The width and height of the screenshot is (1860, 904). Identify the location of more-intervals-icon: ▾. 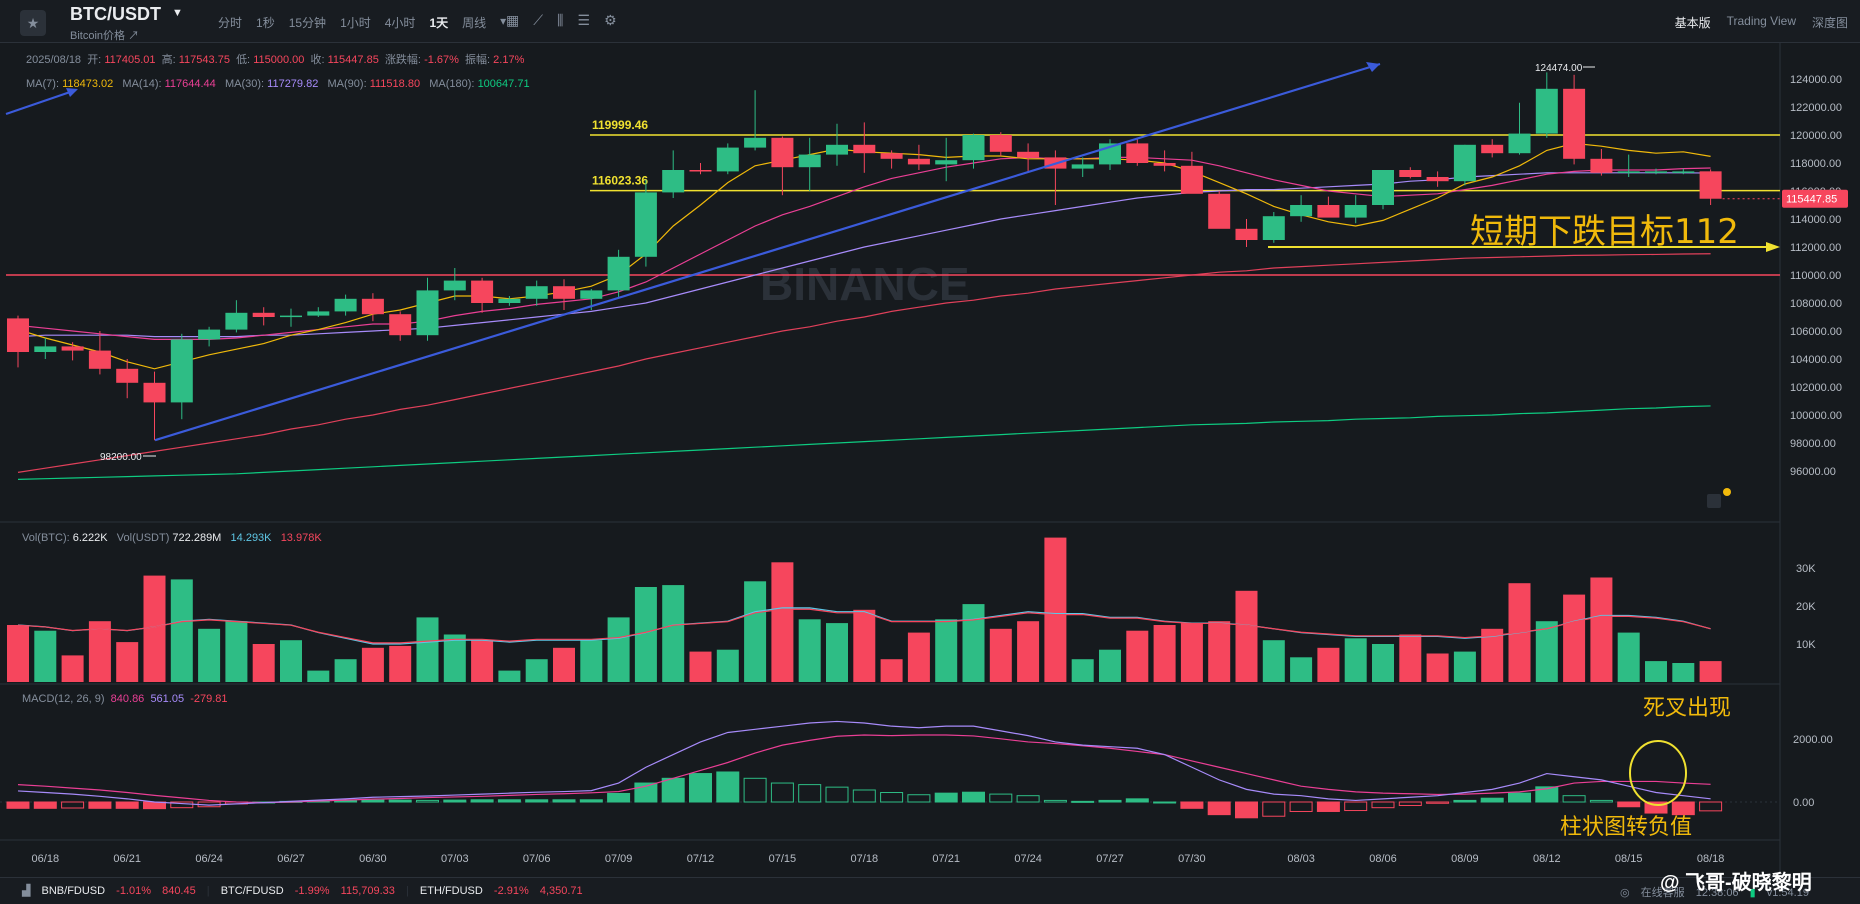
(503, 21).